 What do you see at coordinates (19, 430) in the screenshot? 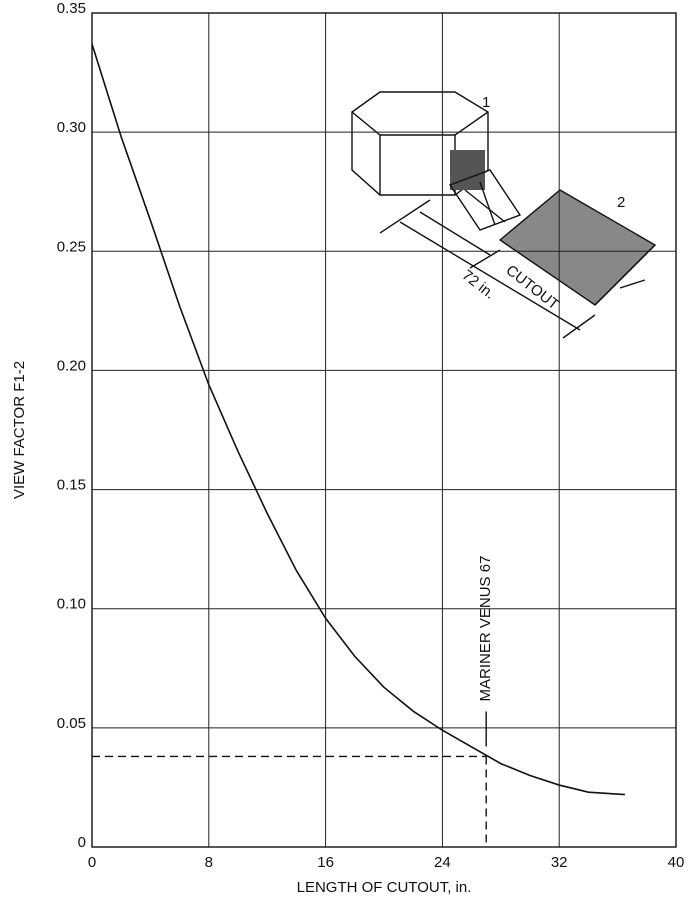
I see `y-axis-label: VIEW FACTOR F1-2` at bounding box center [19, 430].